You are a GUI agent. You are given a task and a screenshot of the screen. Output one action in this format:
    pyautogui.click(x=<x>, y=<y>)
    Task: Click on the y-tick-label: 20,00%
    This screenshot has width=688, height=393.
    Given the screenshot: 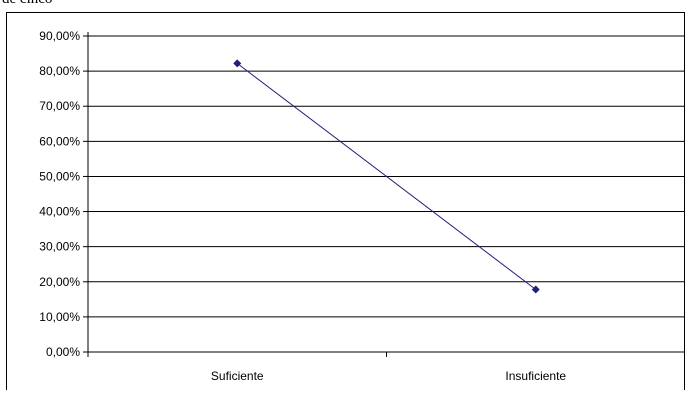 What is the action you would take?
    pyautogui.click(x=59, y=282)
    